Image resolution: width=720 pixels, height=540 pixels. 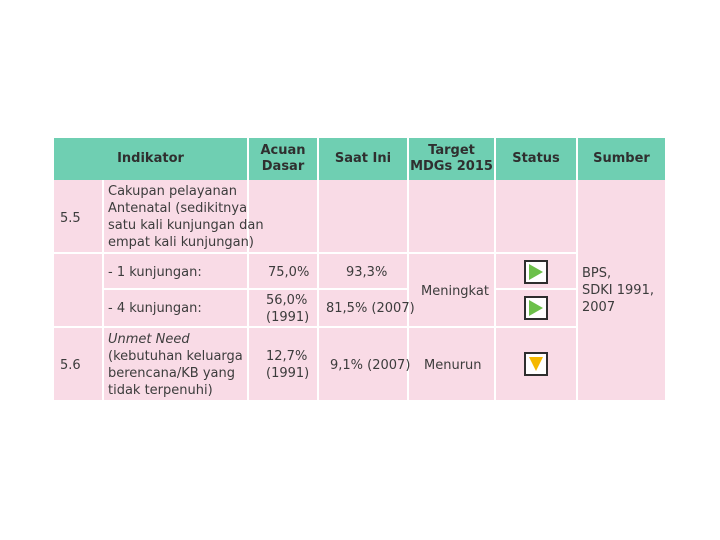 What do you see at coordinates (155, 308) in the screenshot?
I see `indicator-label: - 4 kunjungan:` at bounding box center [155, 308].